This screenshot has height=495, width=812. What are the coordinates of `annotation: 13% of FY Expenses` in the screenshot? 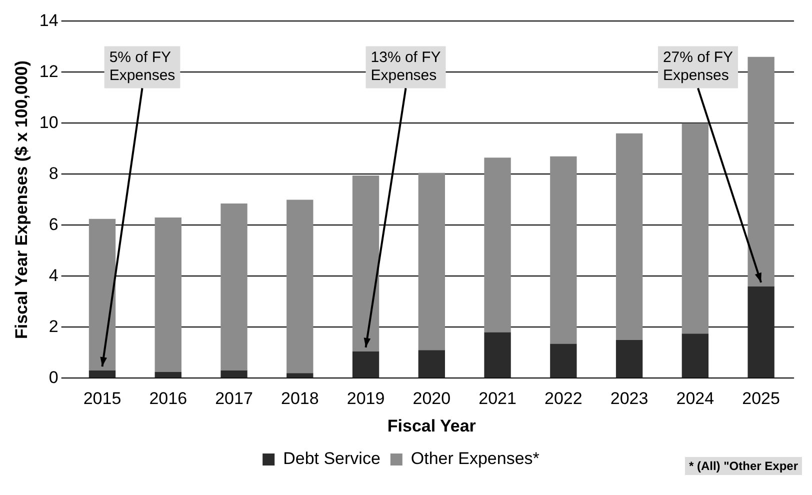 It's located at (405, 66).